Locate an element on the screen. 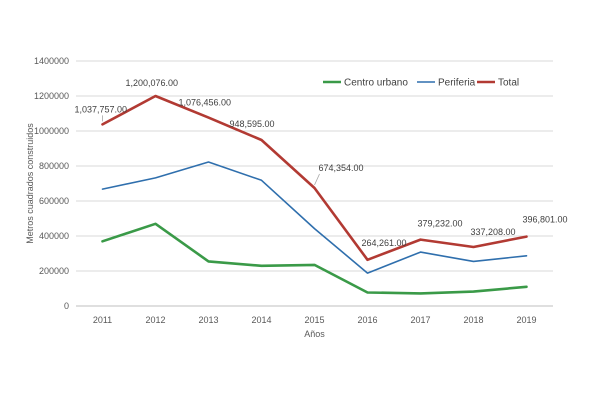 The image size is (591, 400). data-label: 1,037,757.00 is located at coordinates (101, 109).